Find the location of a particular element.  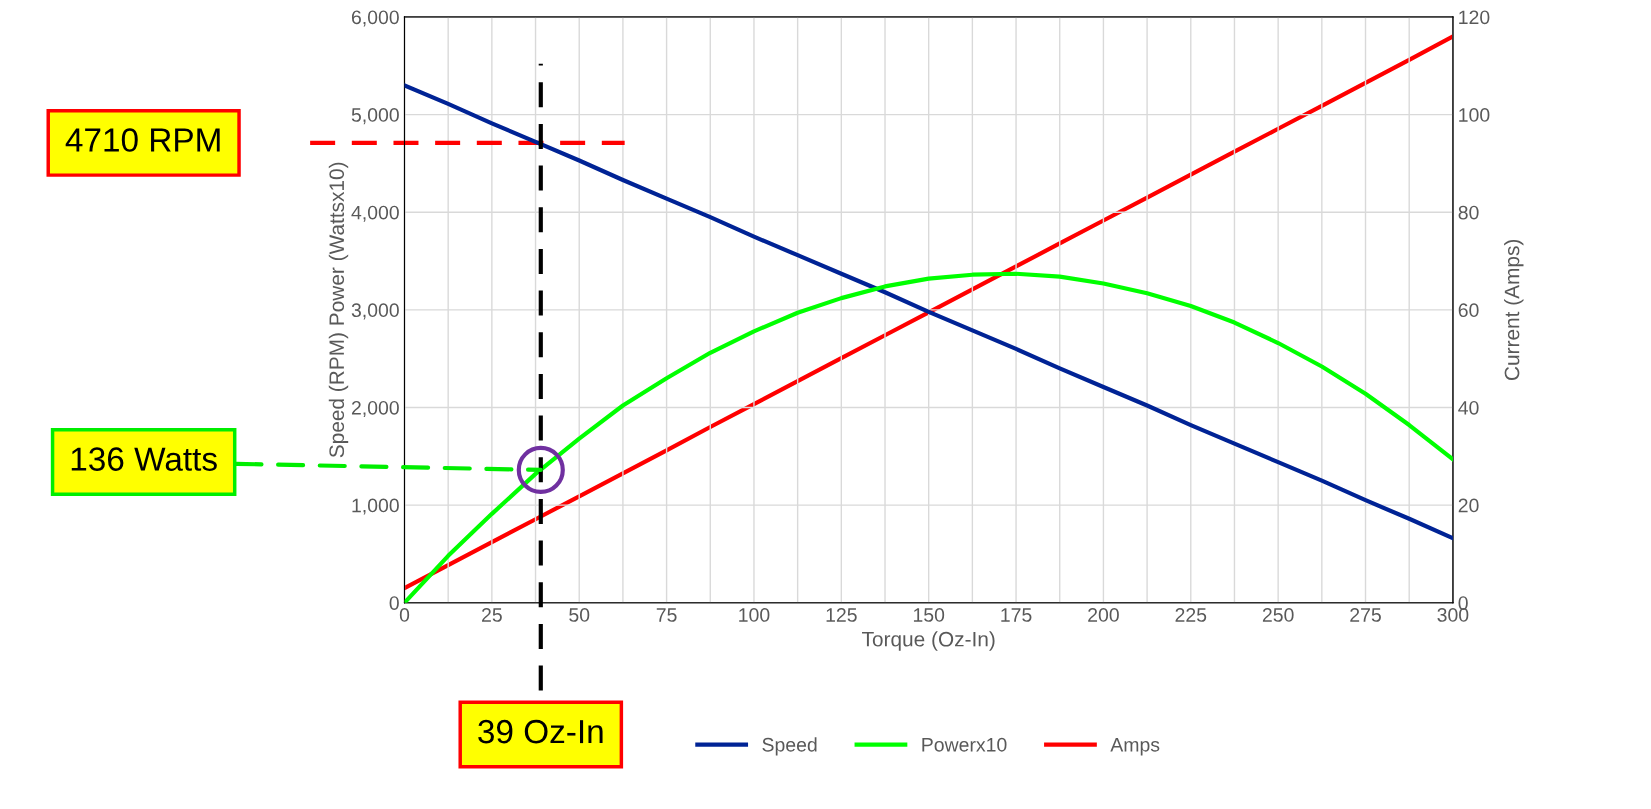

y-tick-label: 4,000 is located at coordinates (375, 213).